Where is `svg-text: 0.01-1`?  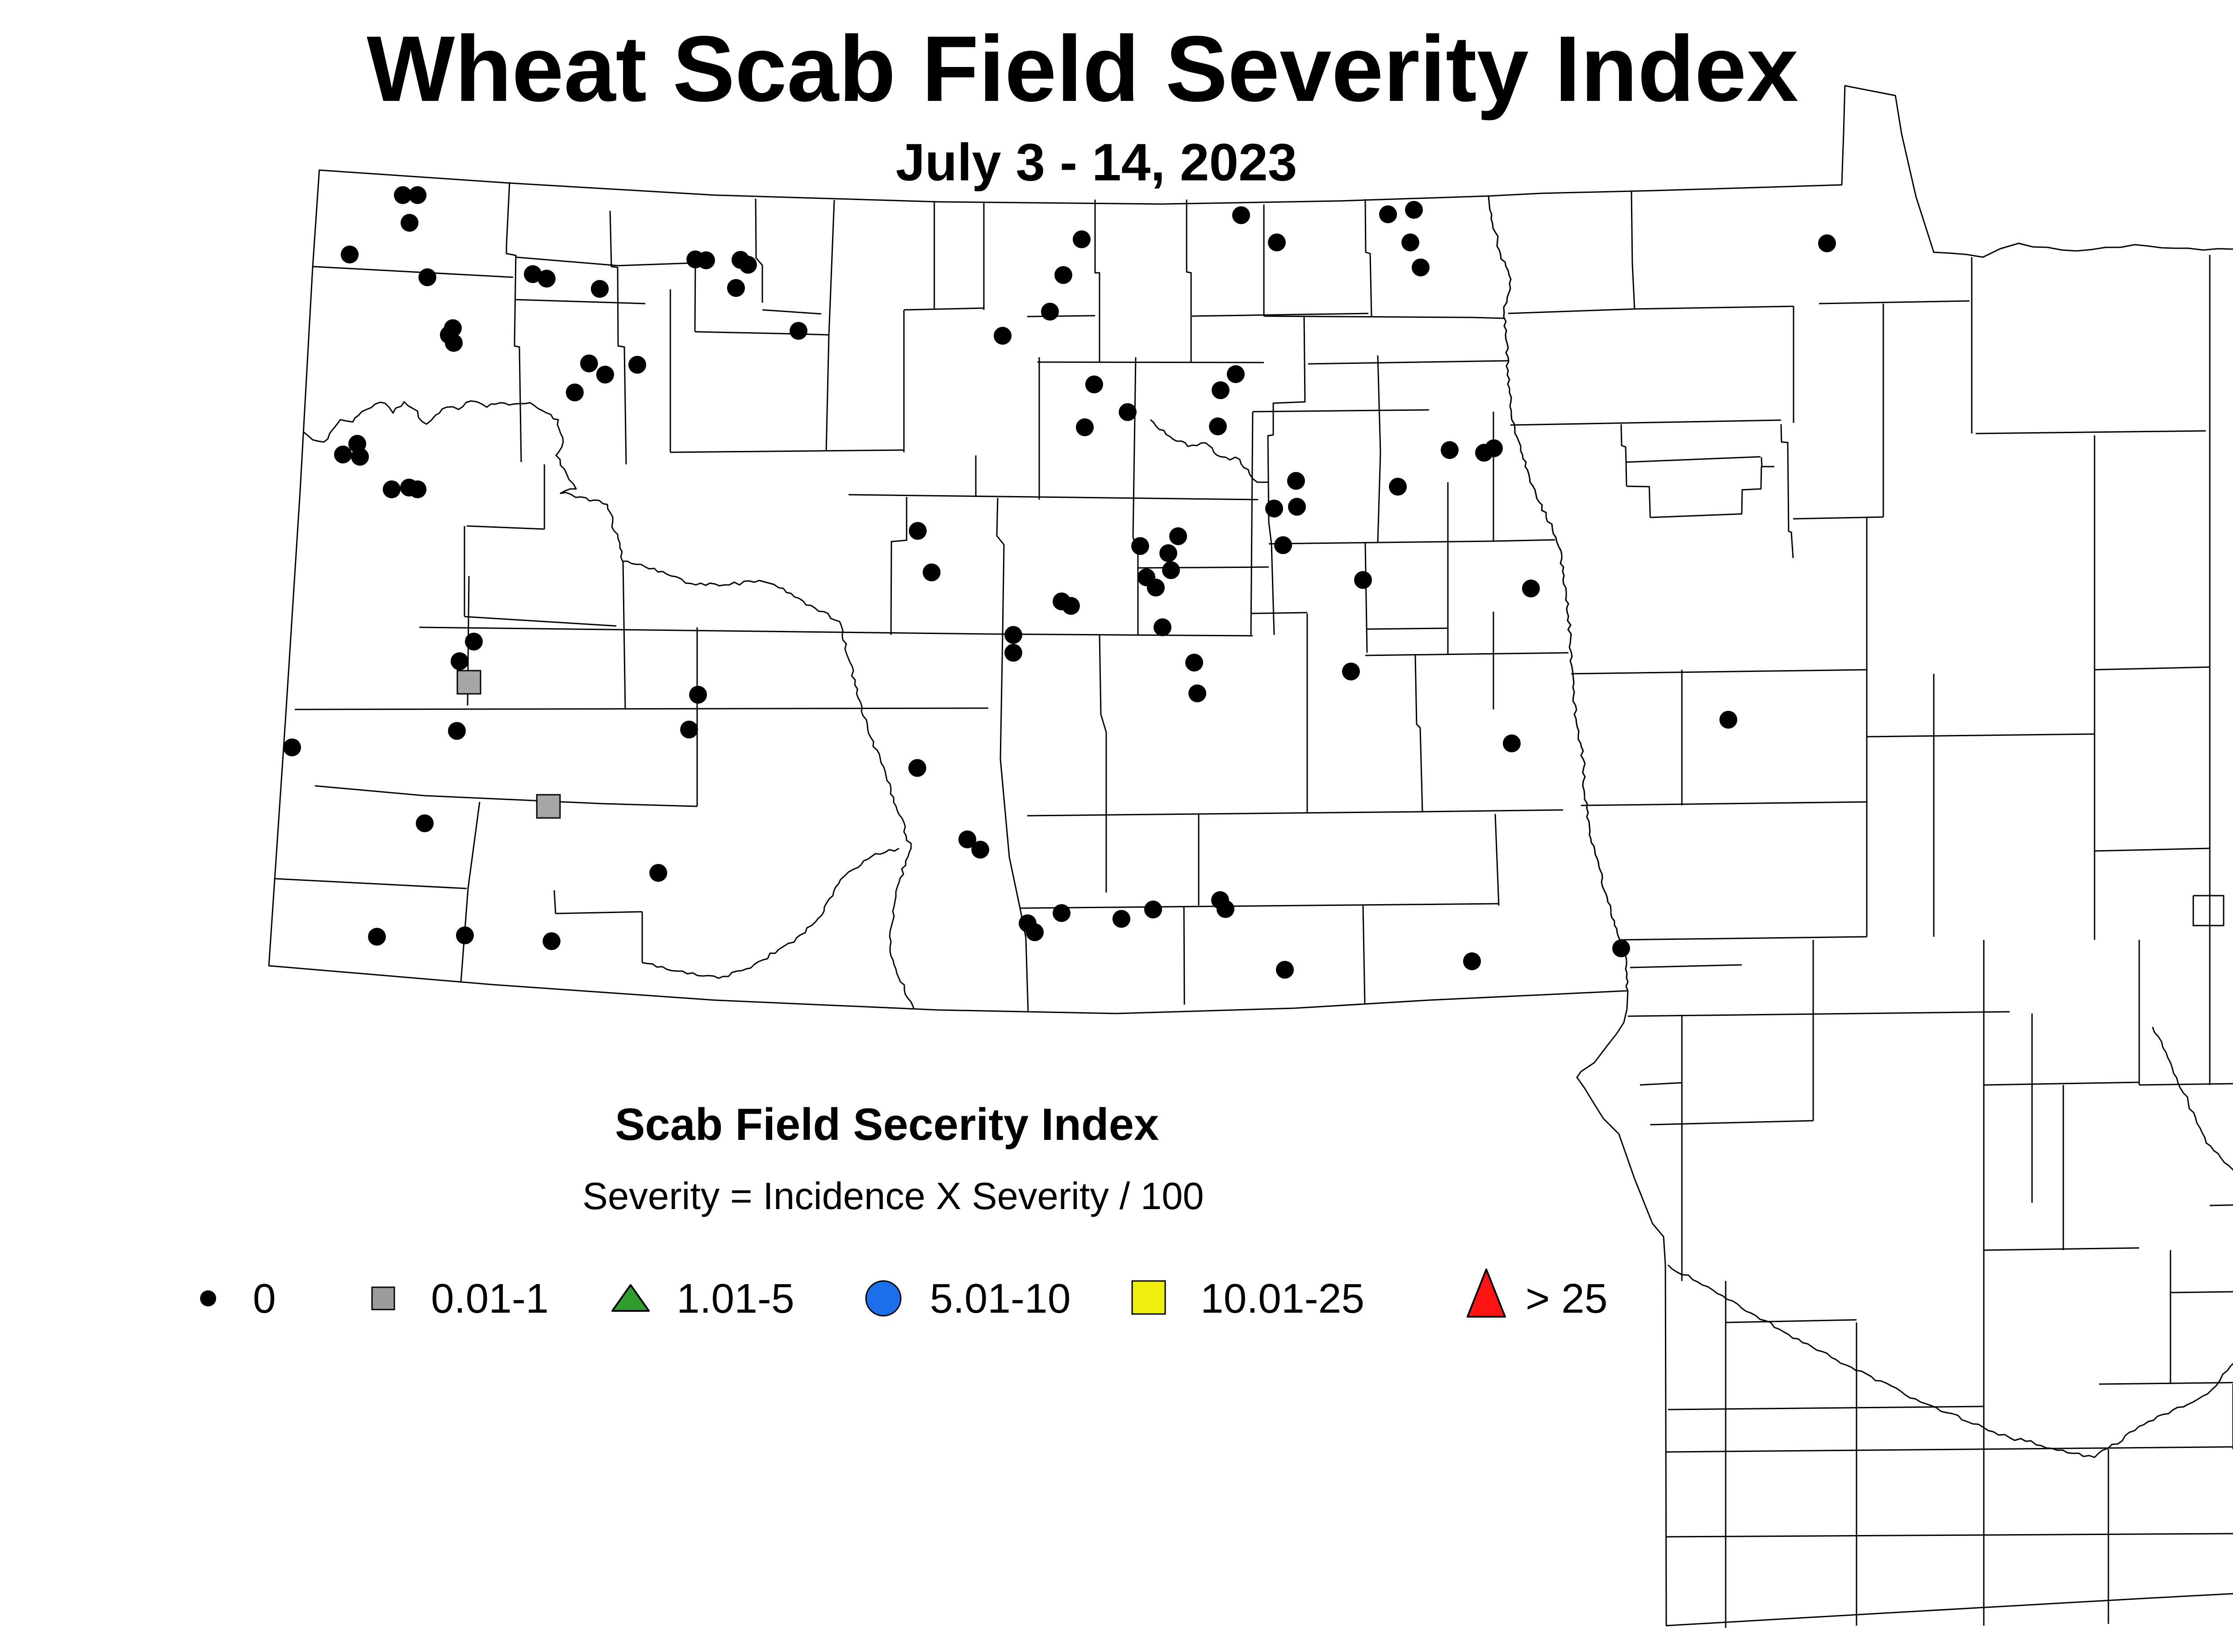
svg-text: 0.01-1 is located at coordinates (490, 1298).